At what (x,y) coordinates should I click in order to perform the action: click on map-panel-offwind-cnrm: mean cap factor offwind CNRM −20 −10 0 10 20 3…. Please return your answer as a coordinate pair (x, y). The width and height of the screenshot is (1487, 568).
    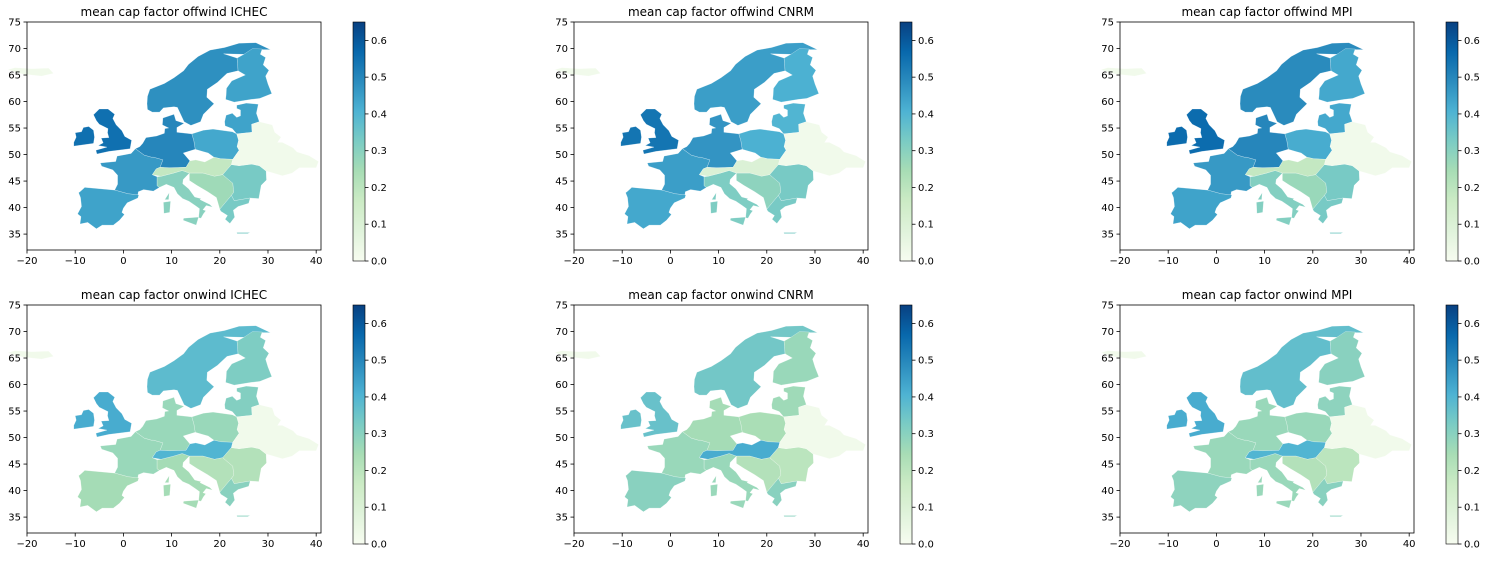
    Looking at the image, I should click on (743, 136).